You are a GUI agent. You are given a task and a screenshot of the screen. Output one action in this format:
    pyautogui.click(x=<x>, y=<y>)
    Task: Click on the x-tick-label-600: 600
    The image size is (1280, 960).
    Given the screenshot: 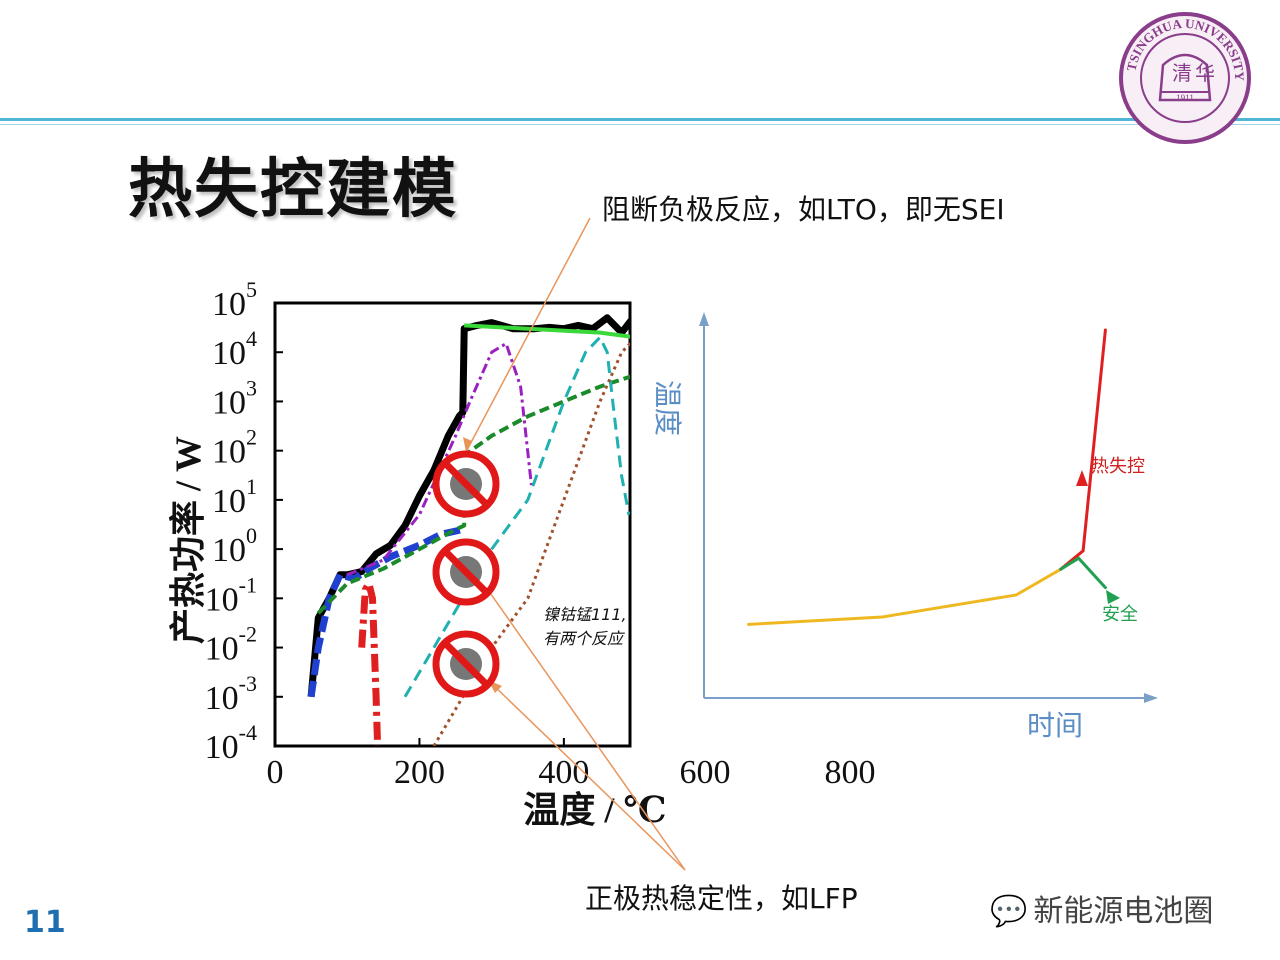 What is the action you would take?
    pyautogui.click(x=705, y=772)
    